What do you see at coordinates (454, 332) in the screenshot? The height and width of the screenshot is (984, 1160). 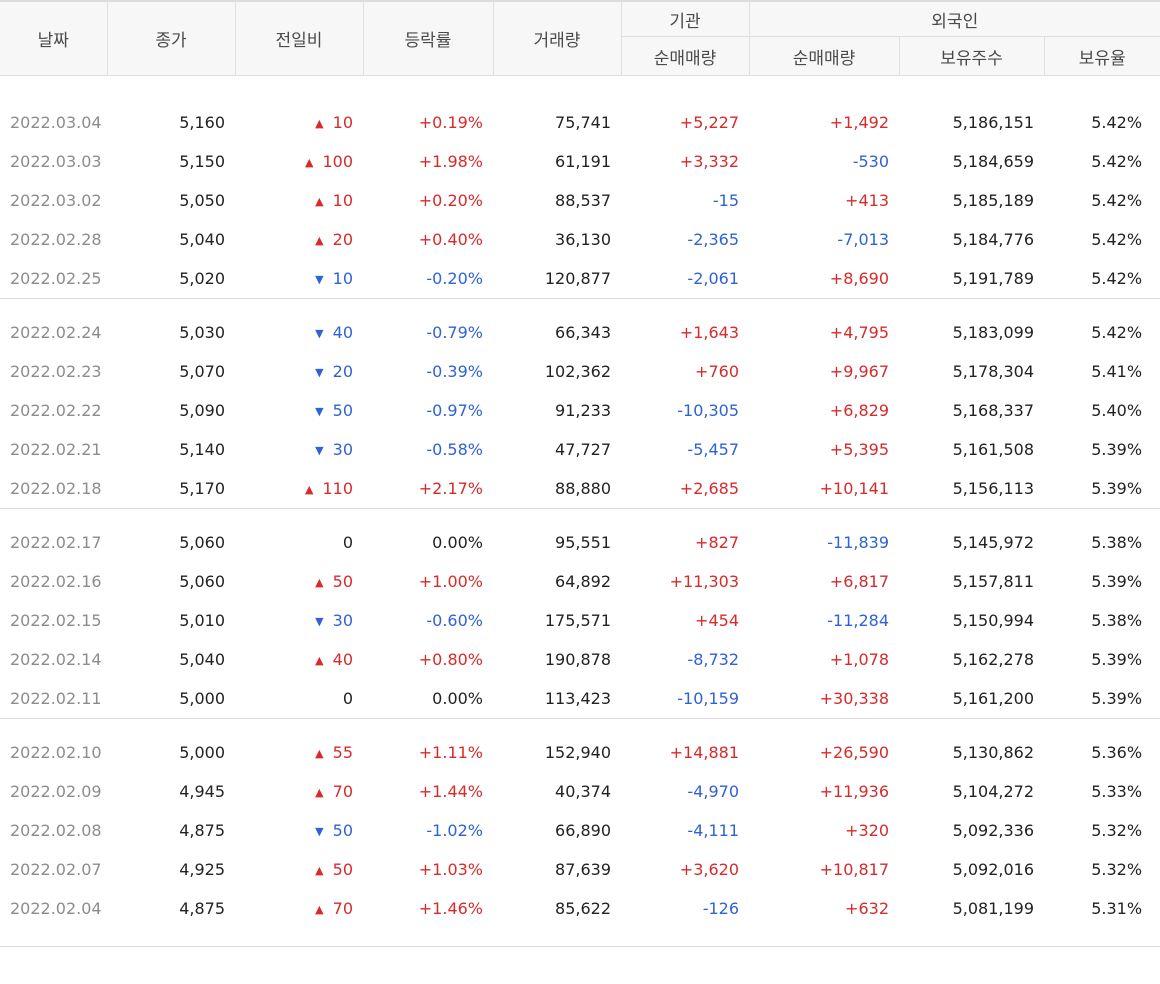 I see `cell-rate: -0.79%` at bounding box center [454, 332].